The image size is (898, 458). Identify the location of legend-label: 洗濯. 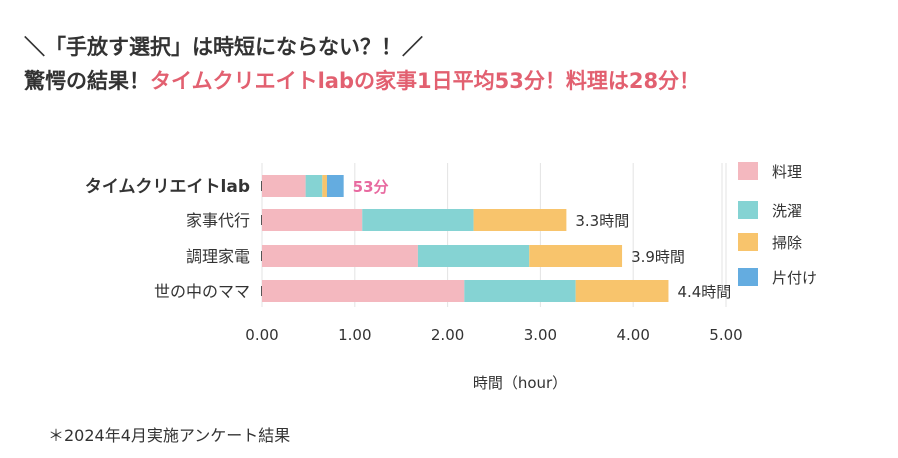
(787, 211).